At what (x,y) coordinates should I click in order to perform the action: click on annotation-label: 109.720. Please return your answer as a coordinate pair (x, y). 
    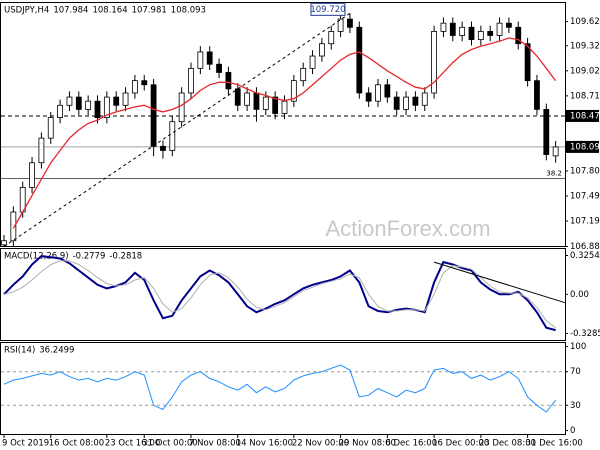
    Looking at the image, I should click on (327, 10).